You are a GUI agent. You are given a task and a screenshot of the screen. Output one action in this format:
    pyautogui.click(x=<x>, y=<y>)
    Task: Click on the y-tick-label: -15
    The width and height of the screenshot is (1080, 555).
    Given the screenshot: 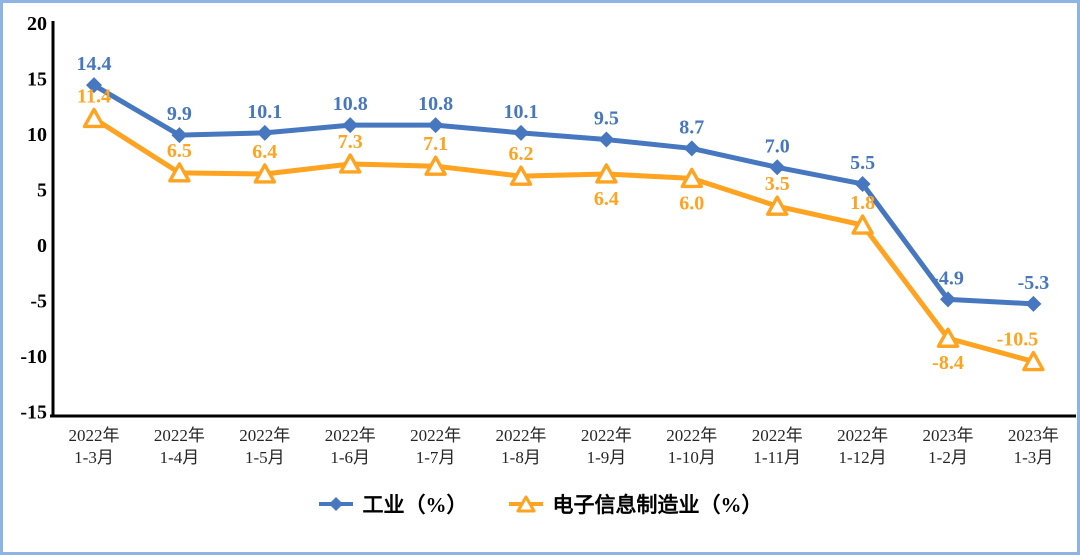 What is the action you would take?
    pyautogui.click(x=33, y=413)
    